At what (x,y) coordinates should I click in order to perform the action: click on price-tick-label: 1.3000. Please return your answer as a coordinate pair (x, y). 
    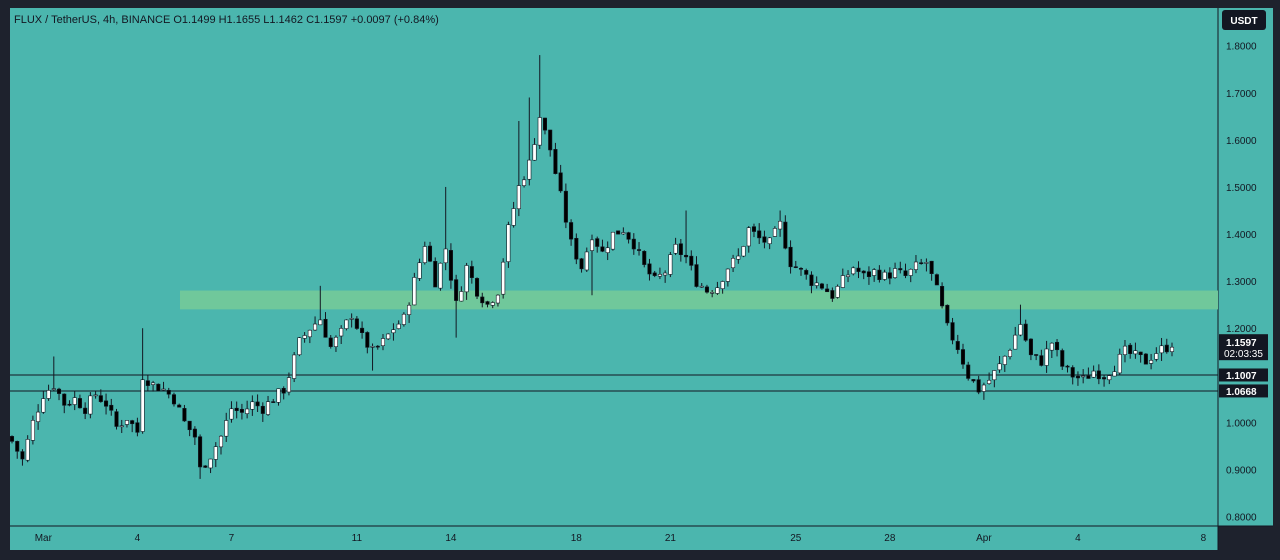
    Looking at the image, I should click on (1241, 282).